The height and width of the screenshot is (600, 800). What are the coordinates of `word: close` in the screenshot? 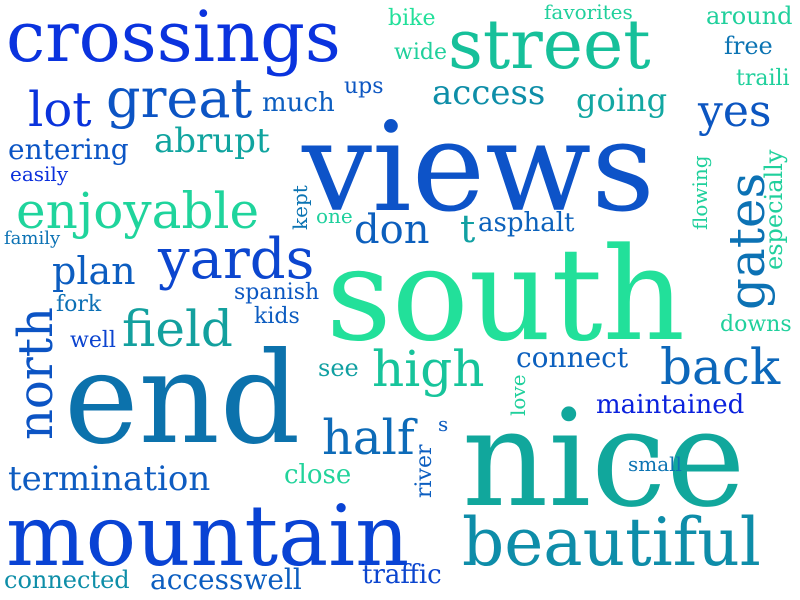 It's located at (318, 475).